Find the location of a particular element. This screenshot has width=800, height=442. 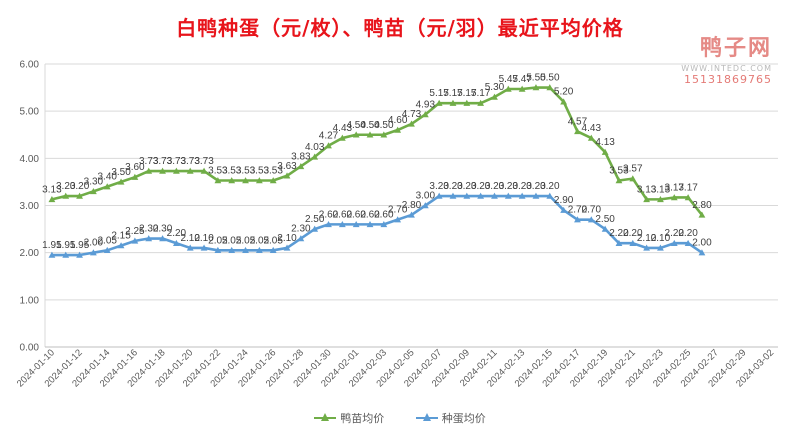

series-0-label-8: 3.73 is located at coordinates (163, 161).